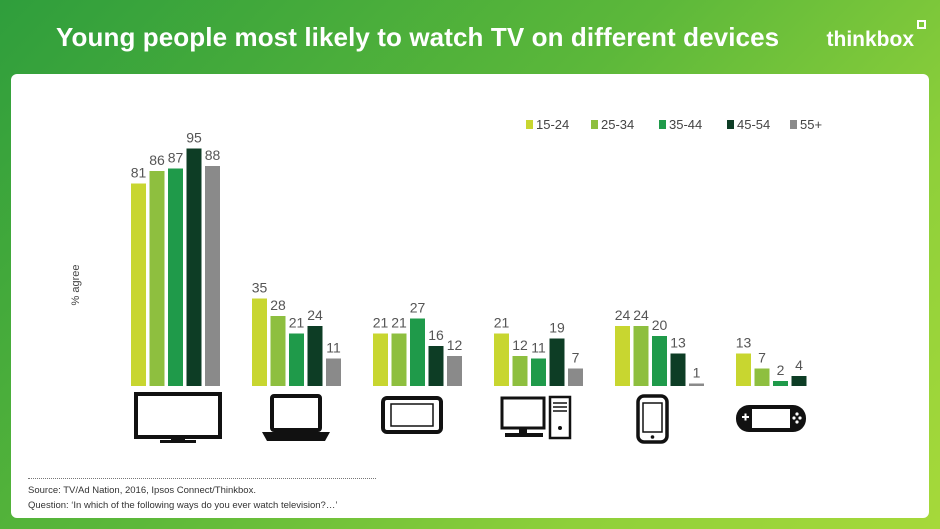  What do you see at coordinates (436, 335) in the screenshot?
I see `data-label: 16` at bounding box center [436, 335].